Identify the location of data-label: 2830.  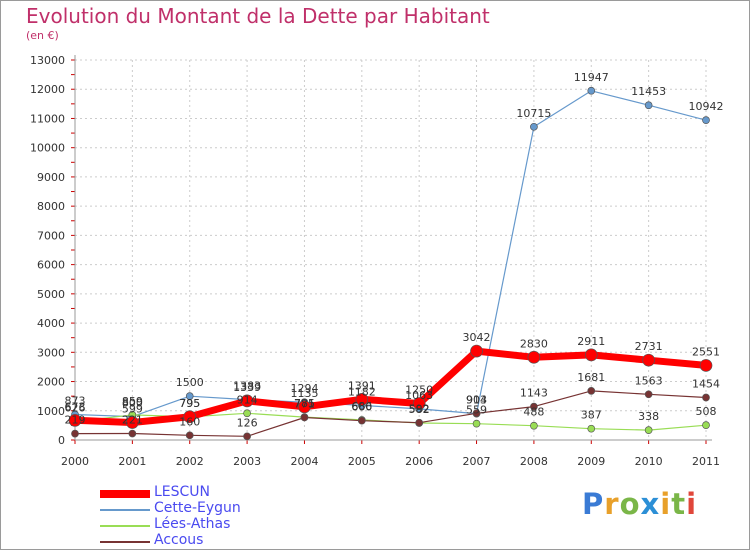
(534, 343).